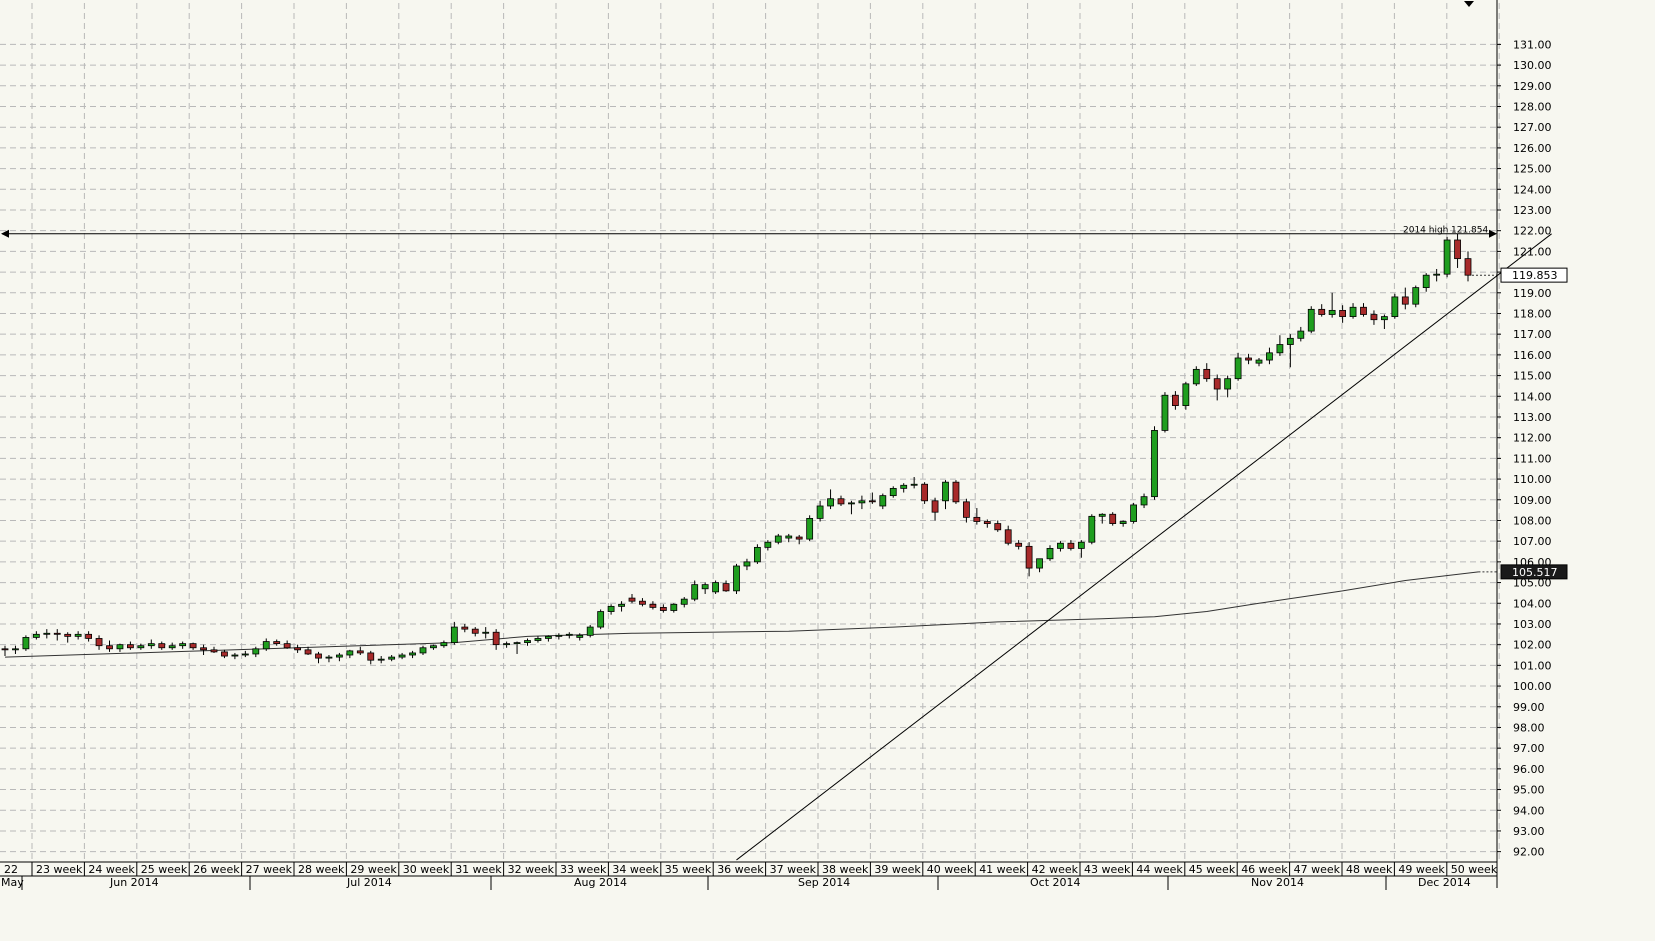  Describe the element at coordinates (1532, 624) in the screenshot. I see `y-tick-label: 103.00` at that location.